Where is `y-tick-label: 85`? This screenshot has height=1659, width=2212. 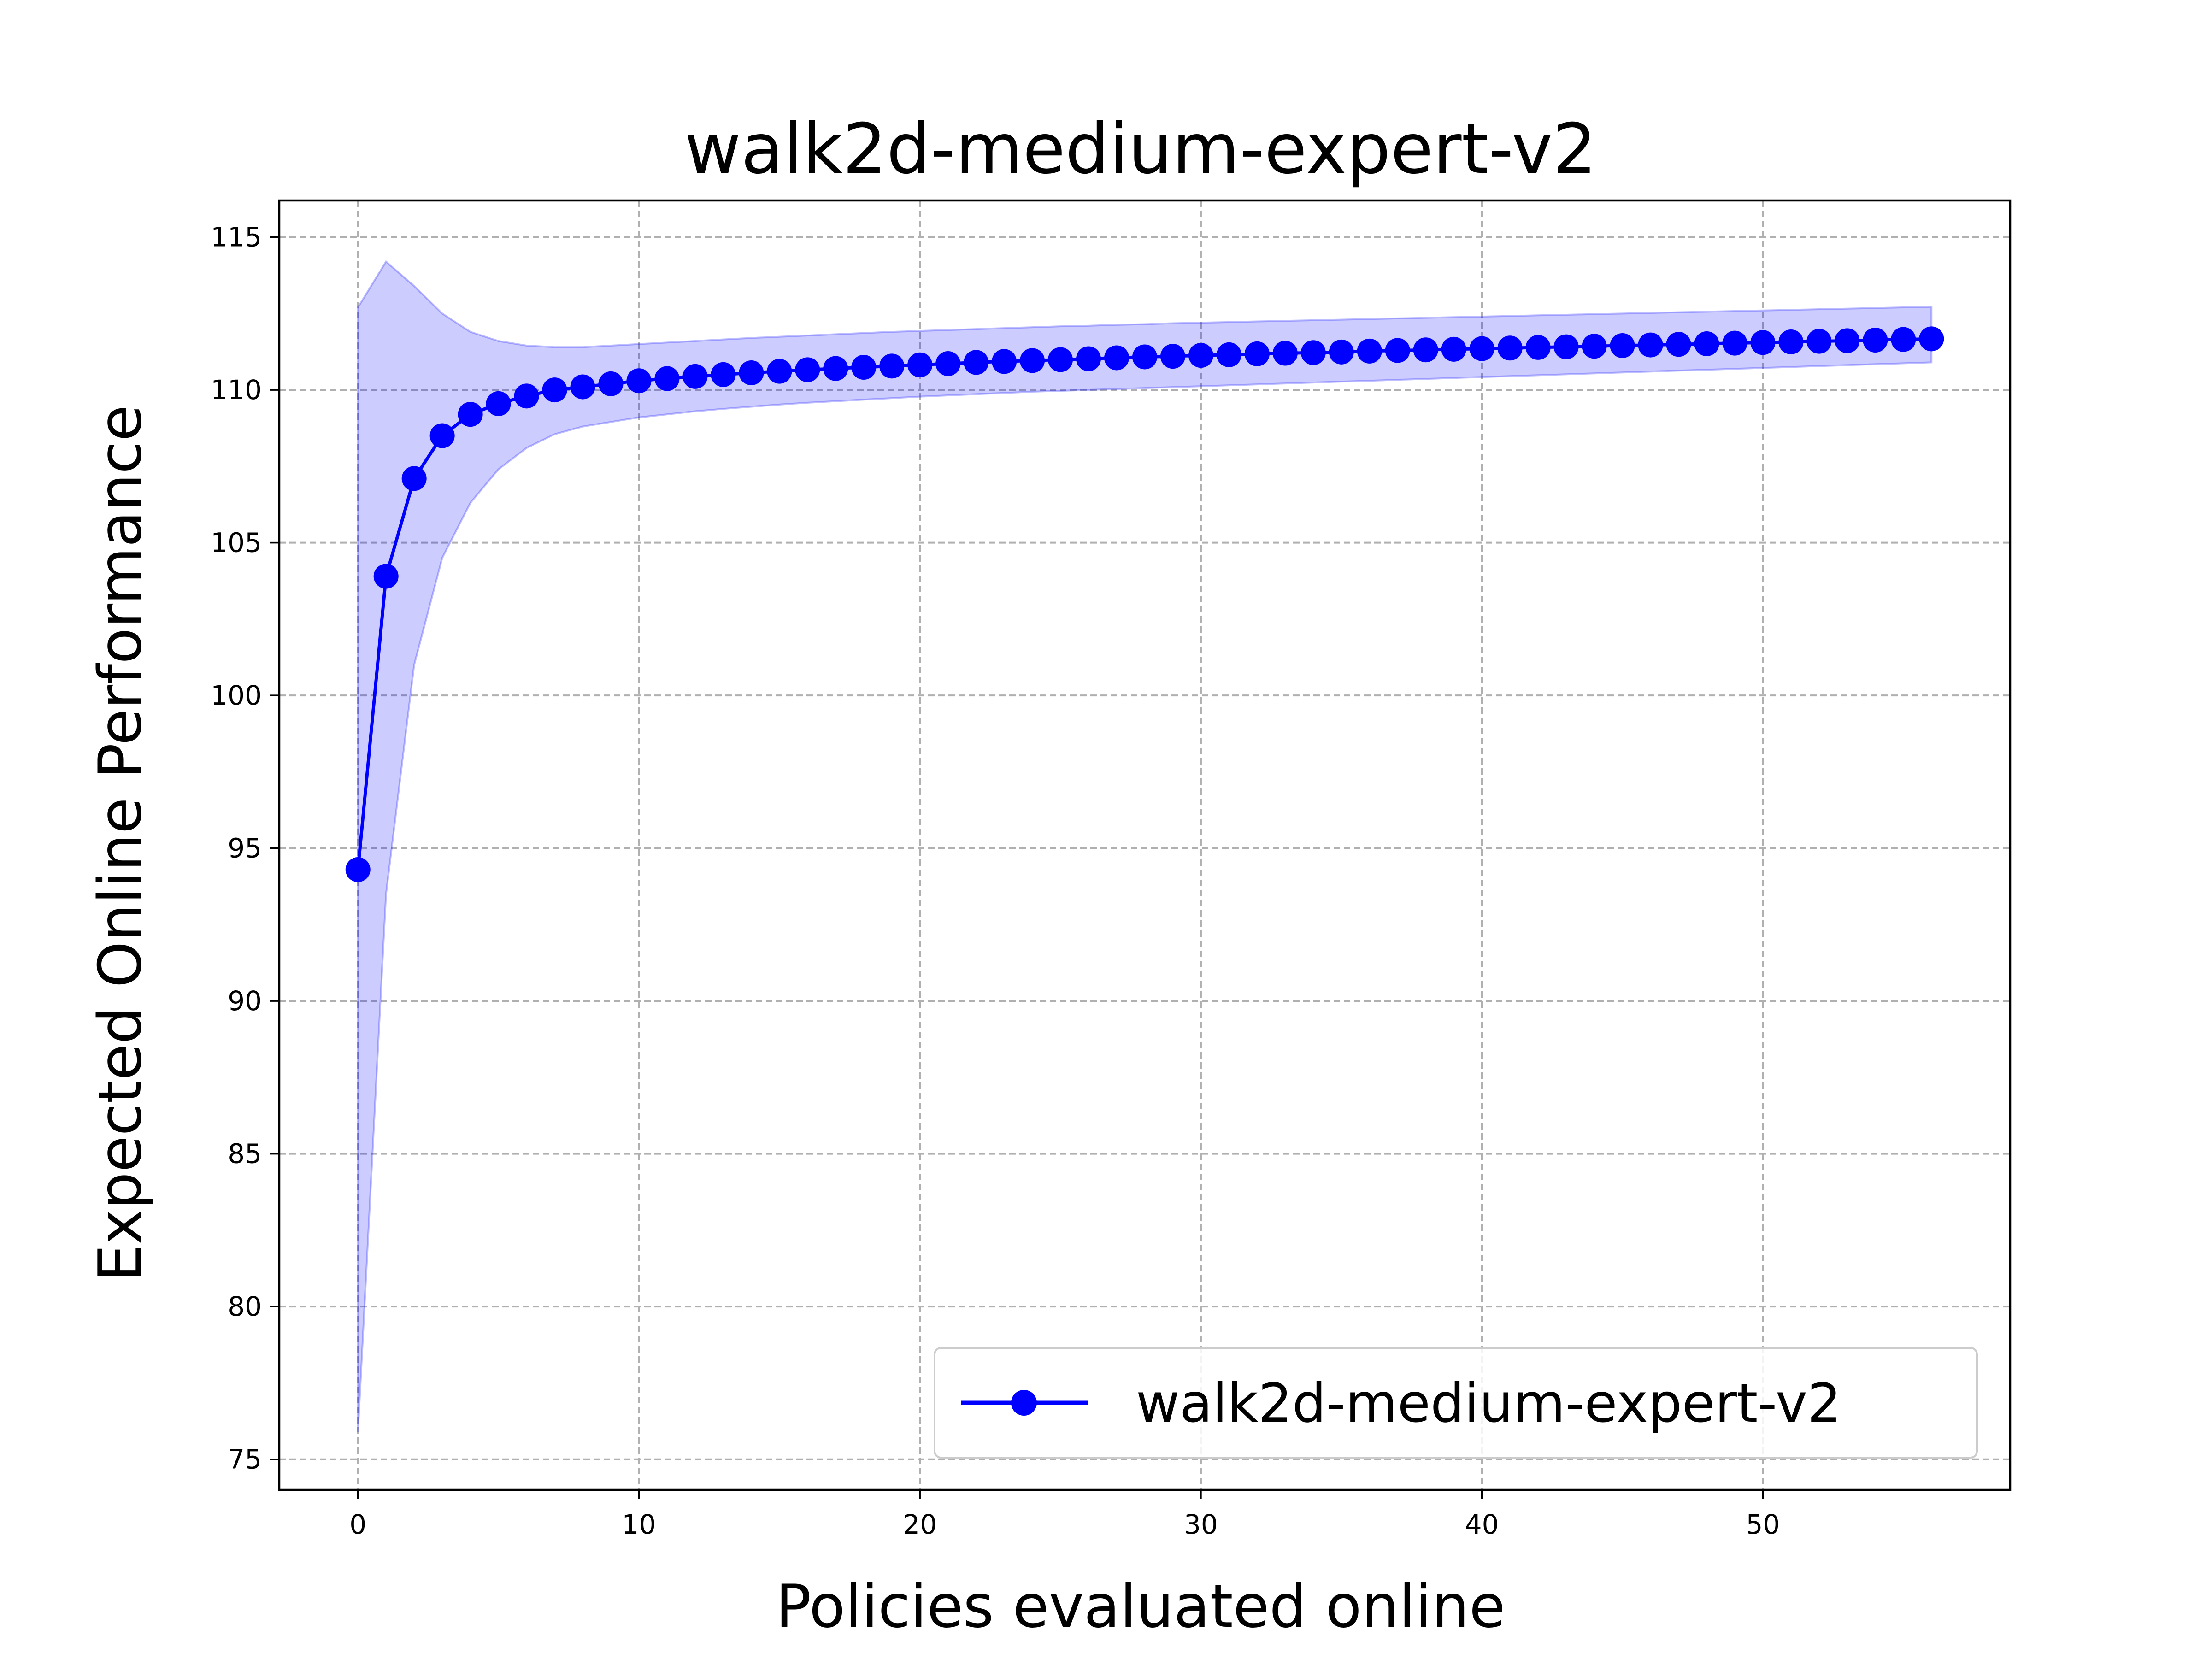 y-tick-label: 85 is located at coordinates (245, 1154).